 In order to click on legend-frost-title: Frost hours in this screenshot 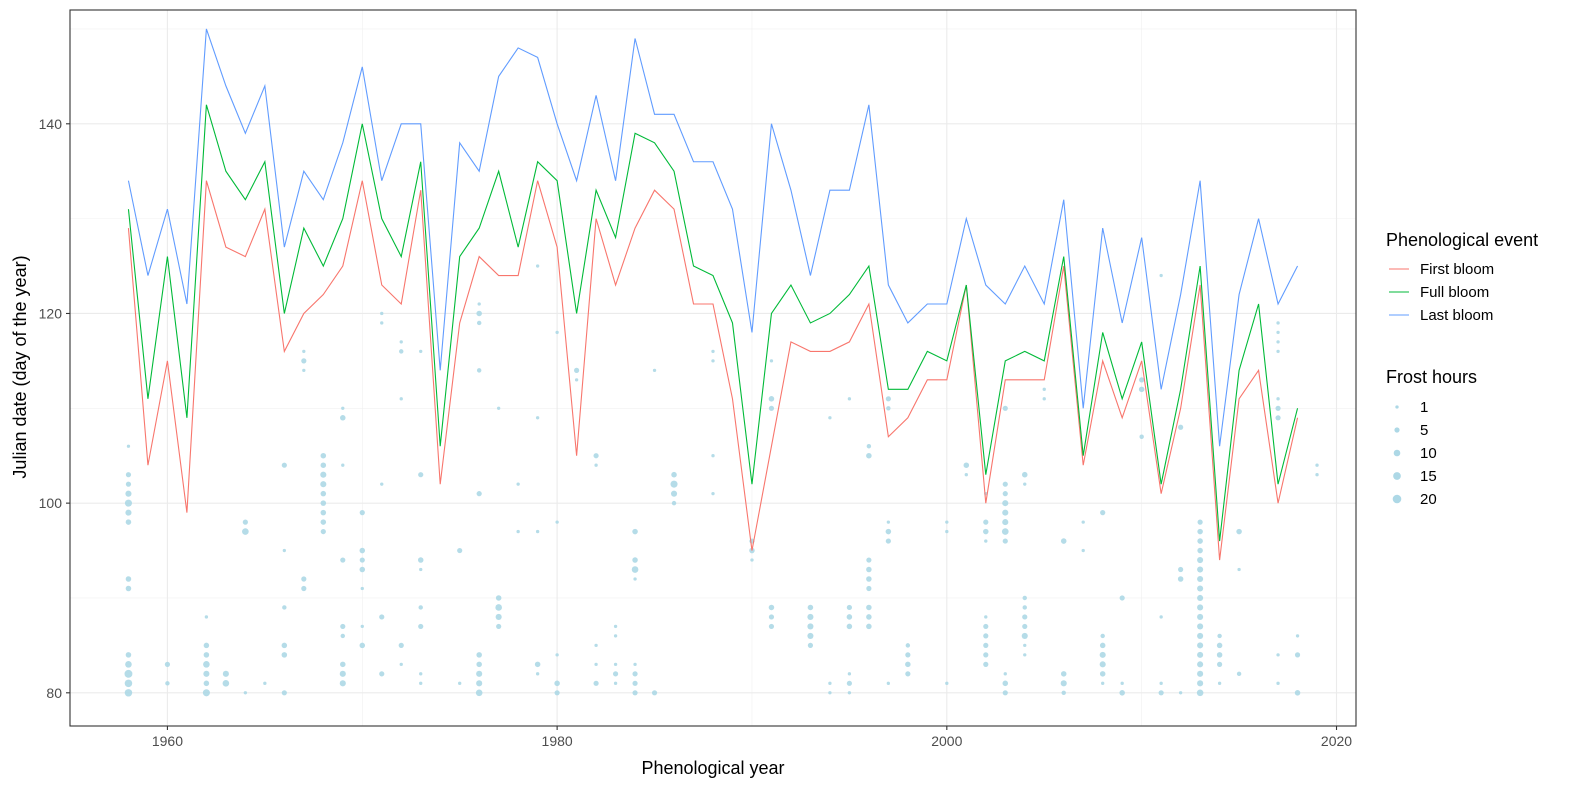, I will do `click(1431, 377)`.